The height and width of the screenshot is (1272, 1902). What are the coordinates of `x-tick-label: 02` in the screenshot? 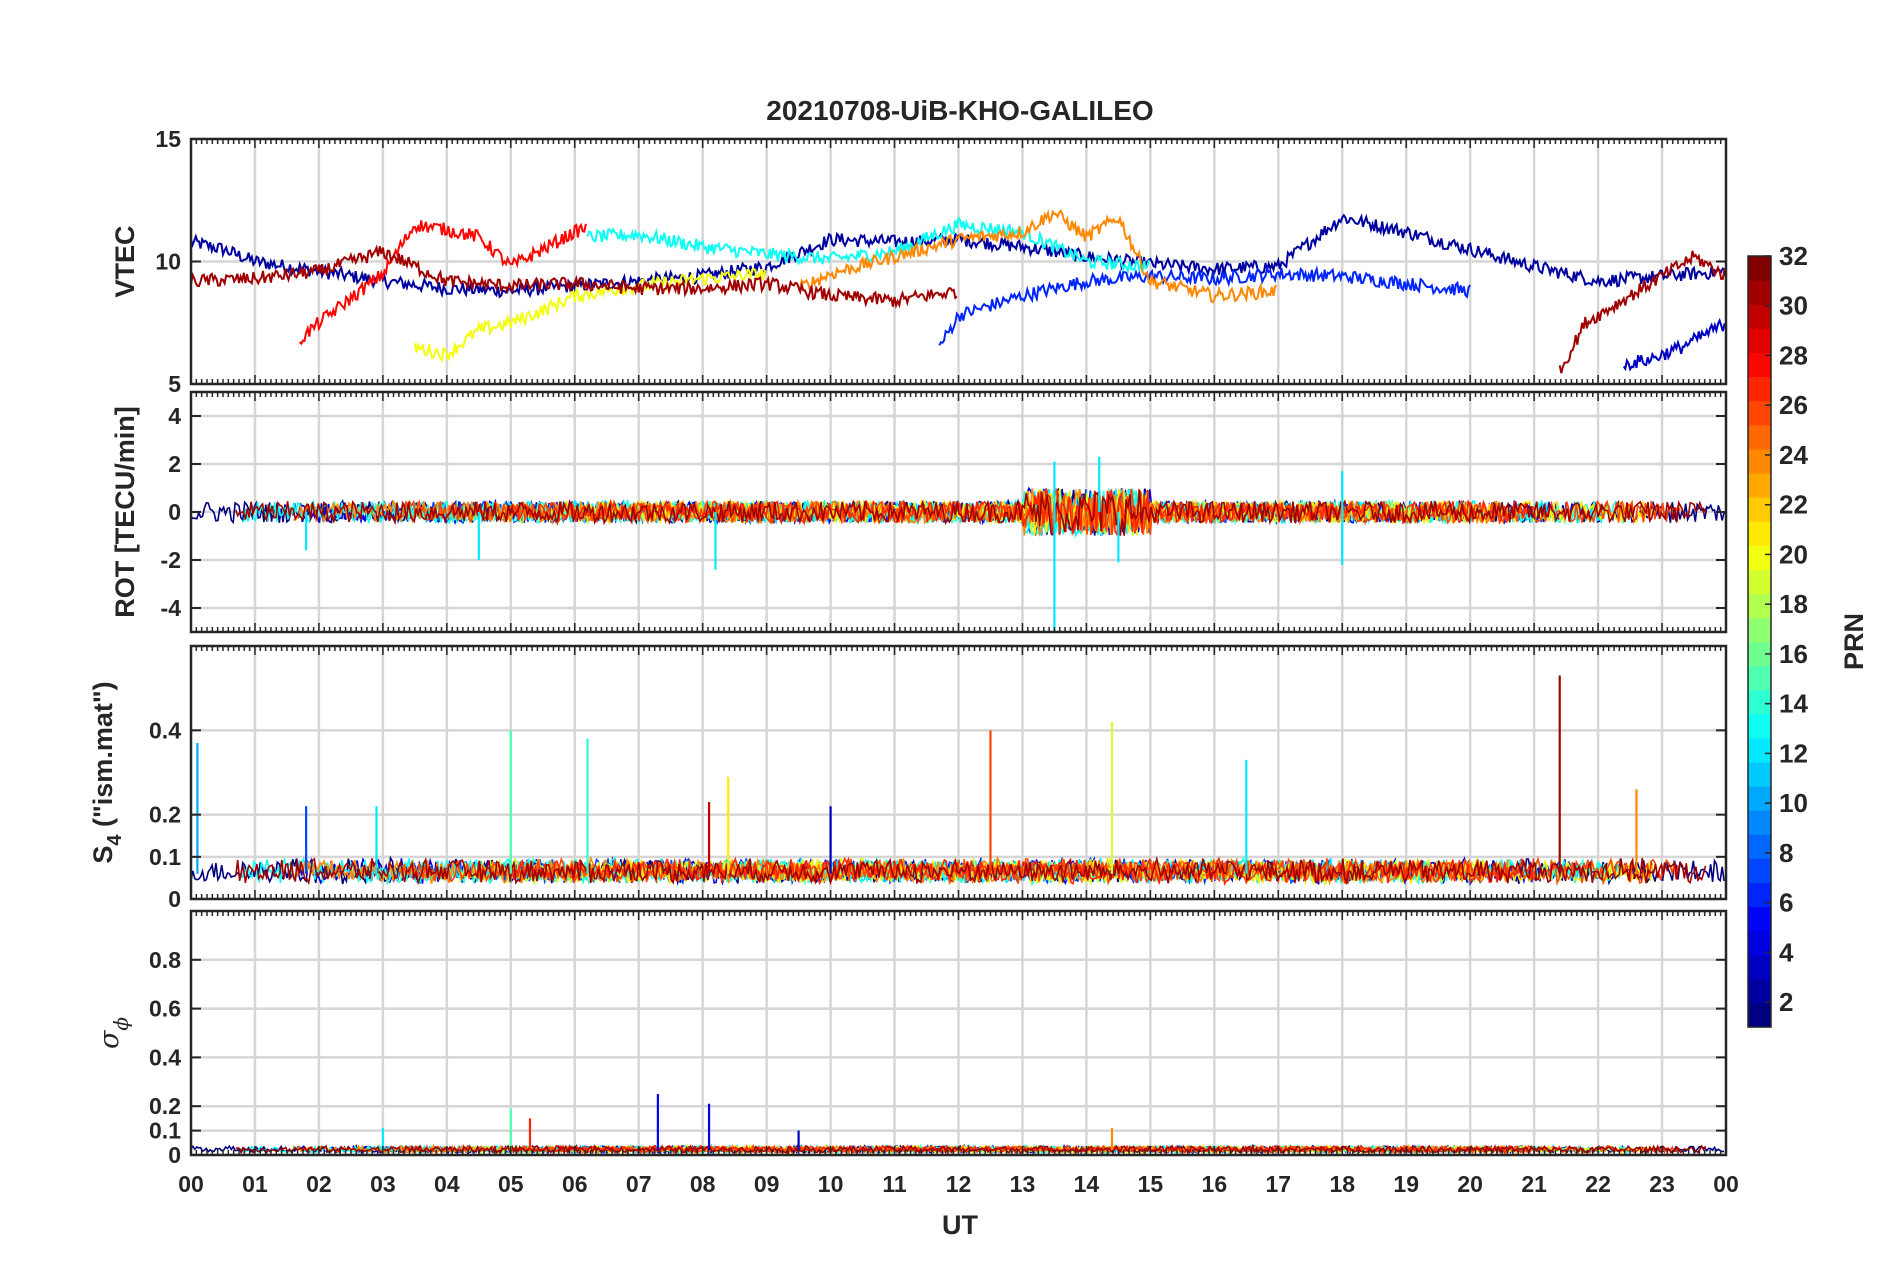 It's located at (319, 1184).